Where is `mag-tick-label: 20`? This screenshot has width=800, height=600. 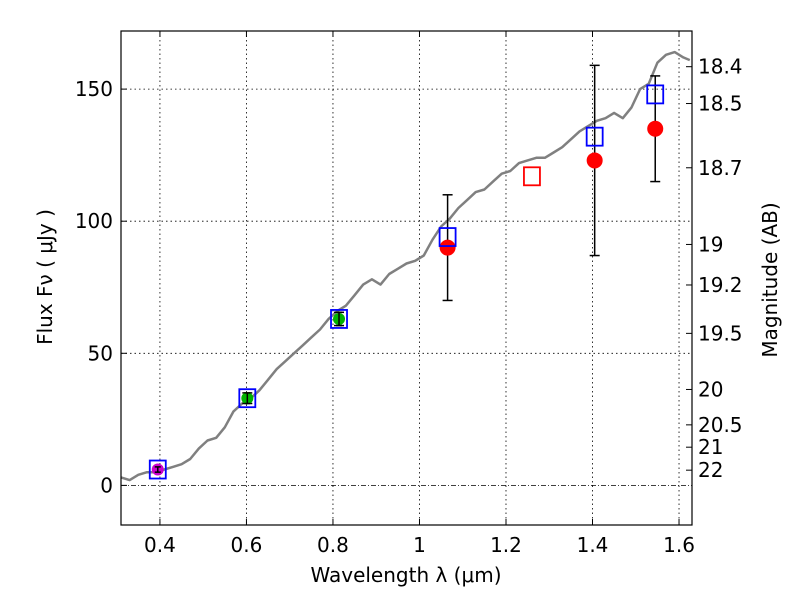
mag-tick-label: 20 is located at coordinates (710, 389).